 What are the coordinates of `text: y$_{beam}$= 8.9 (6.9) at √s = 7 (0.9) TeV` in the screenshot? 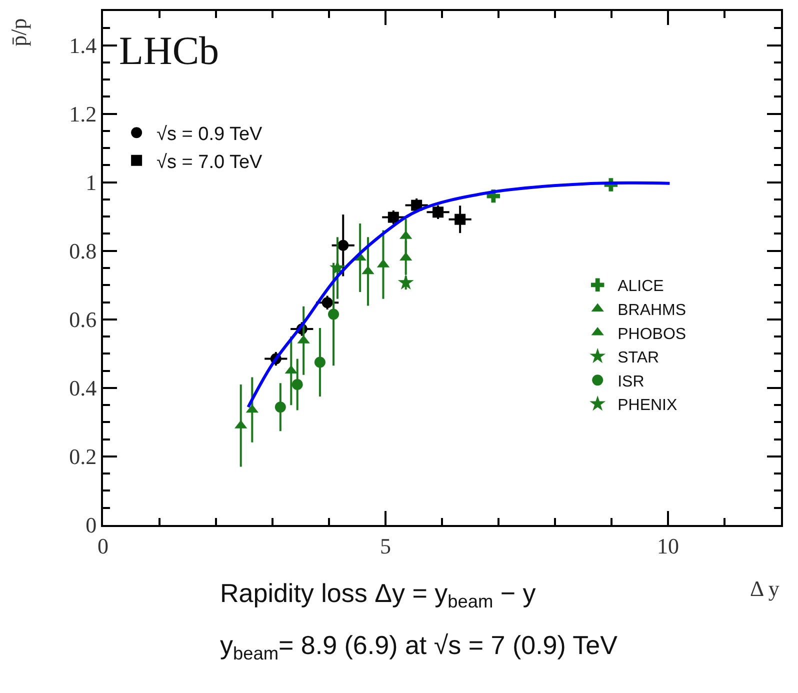 It's located at (419, 647).